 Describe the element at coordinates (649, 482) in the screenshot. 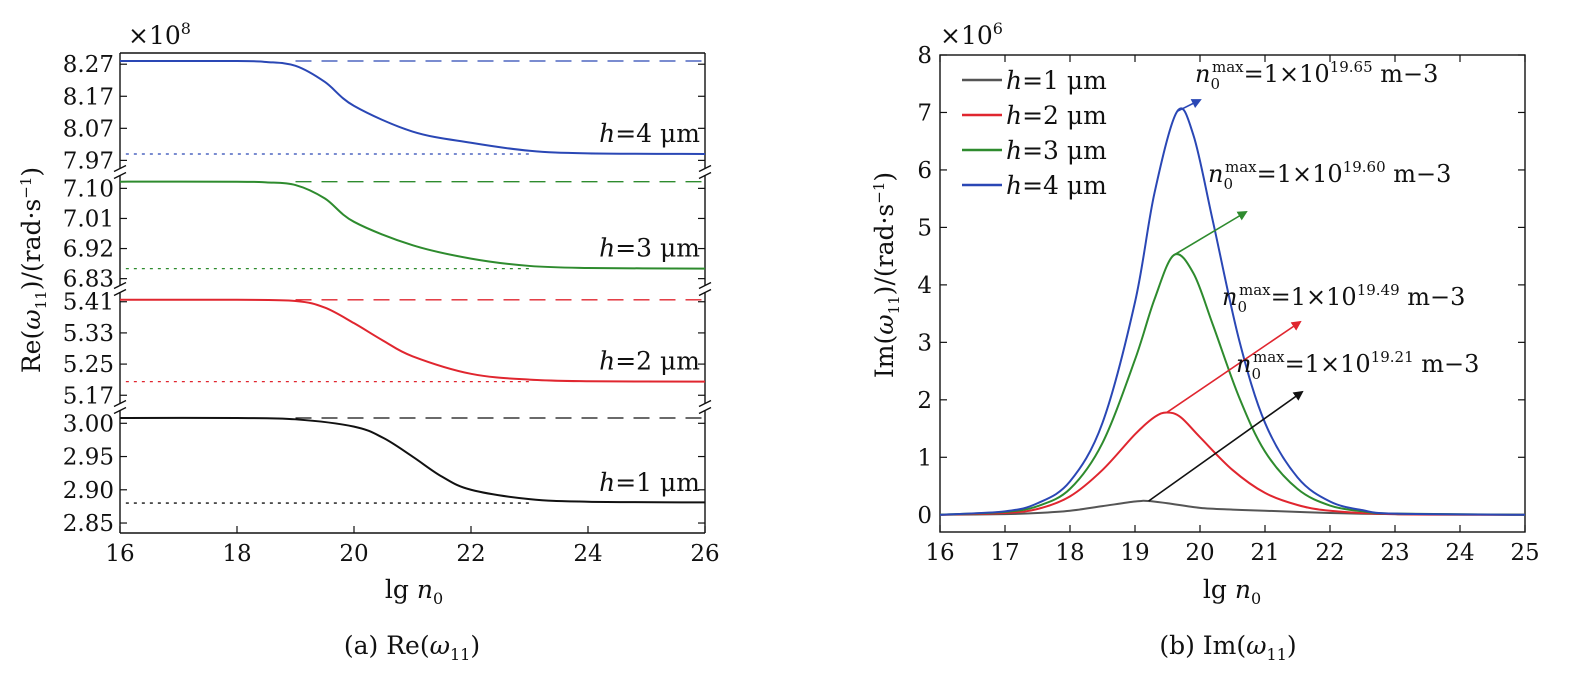

I see `series-label-h-1-m: h=1 μm` at that location.